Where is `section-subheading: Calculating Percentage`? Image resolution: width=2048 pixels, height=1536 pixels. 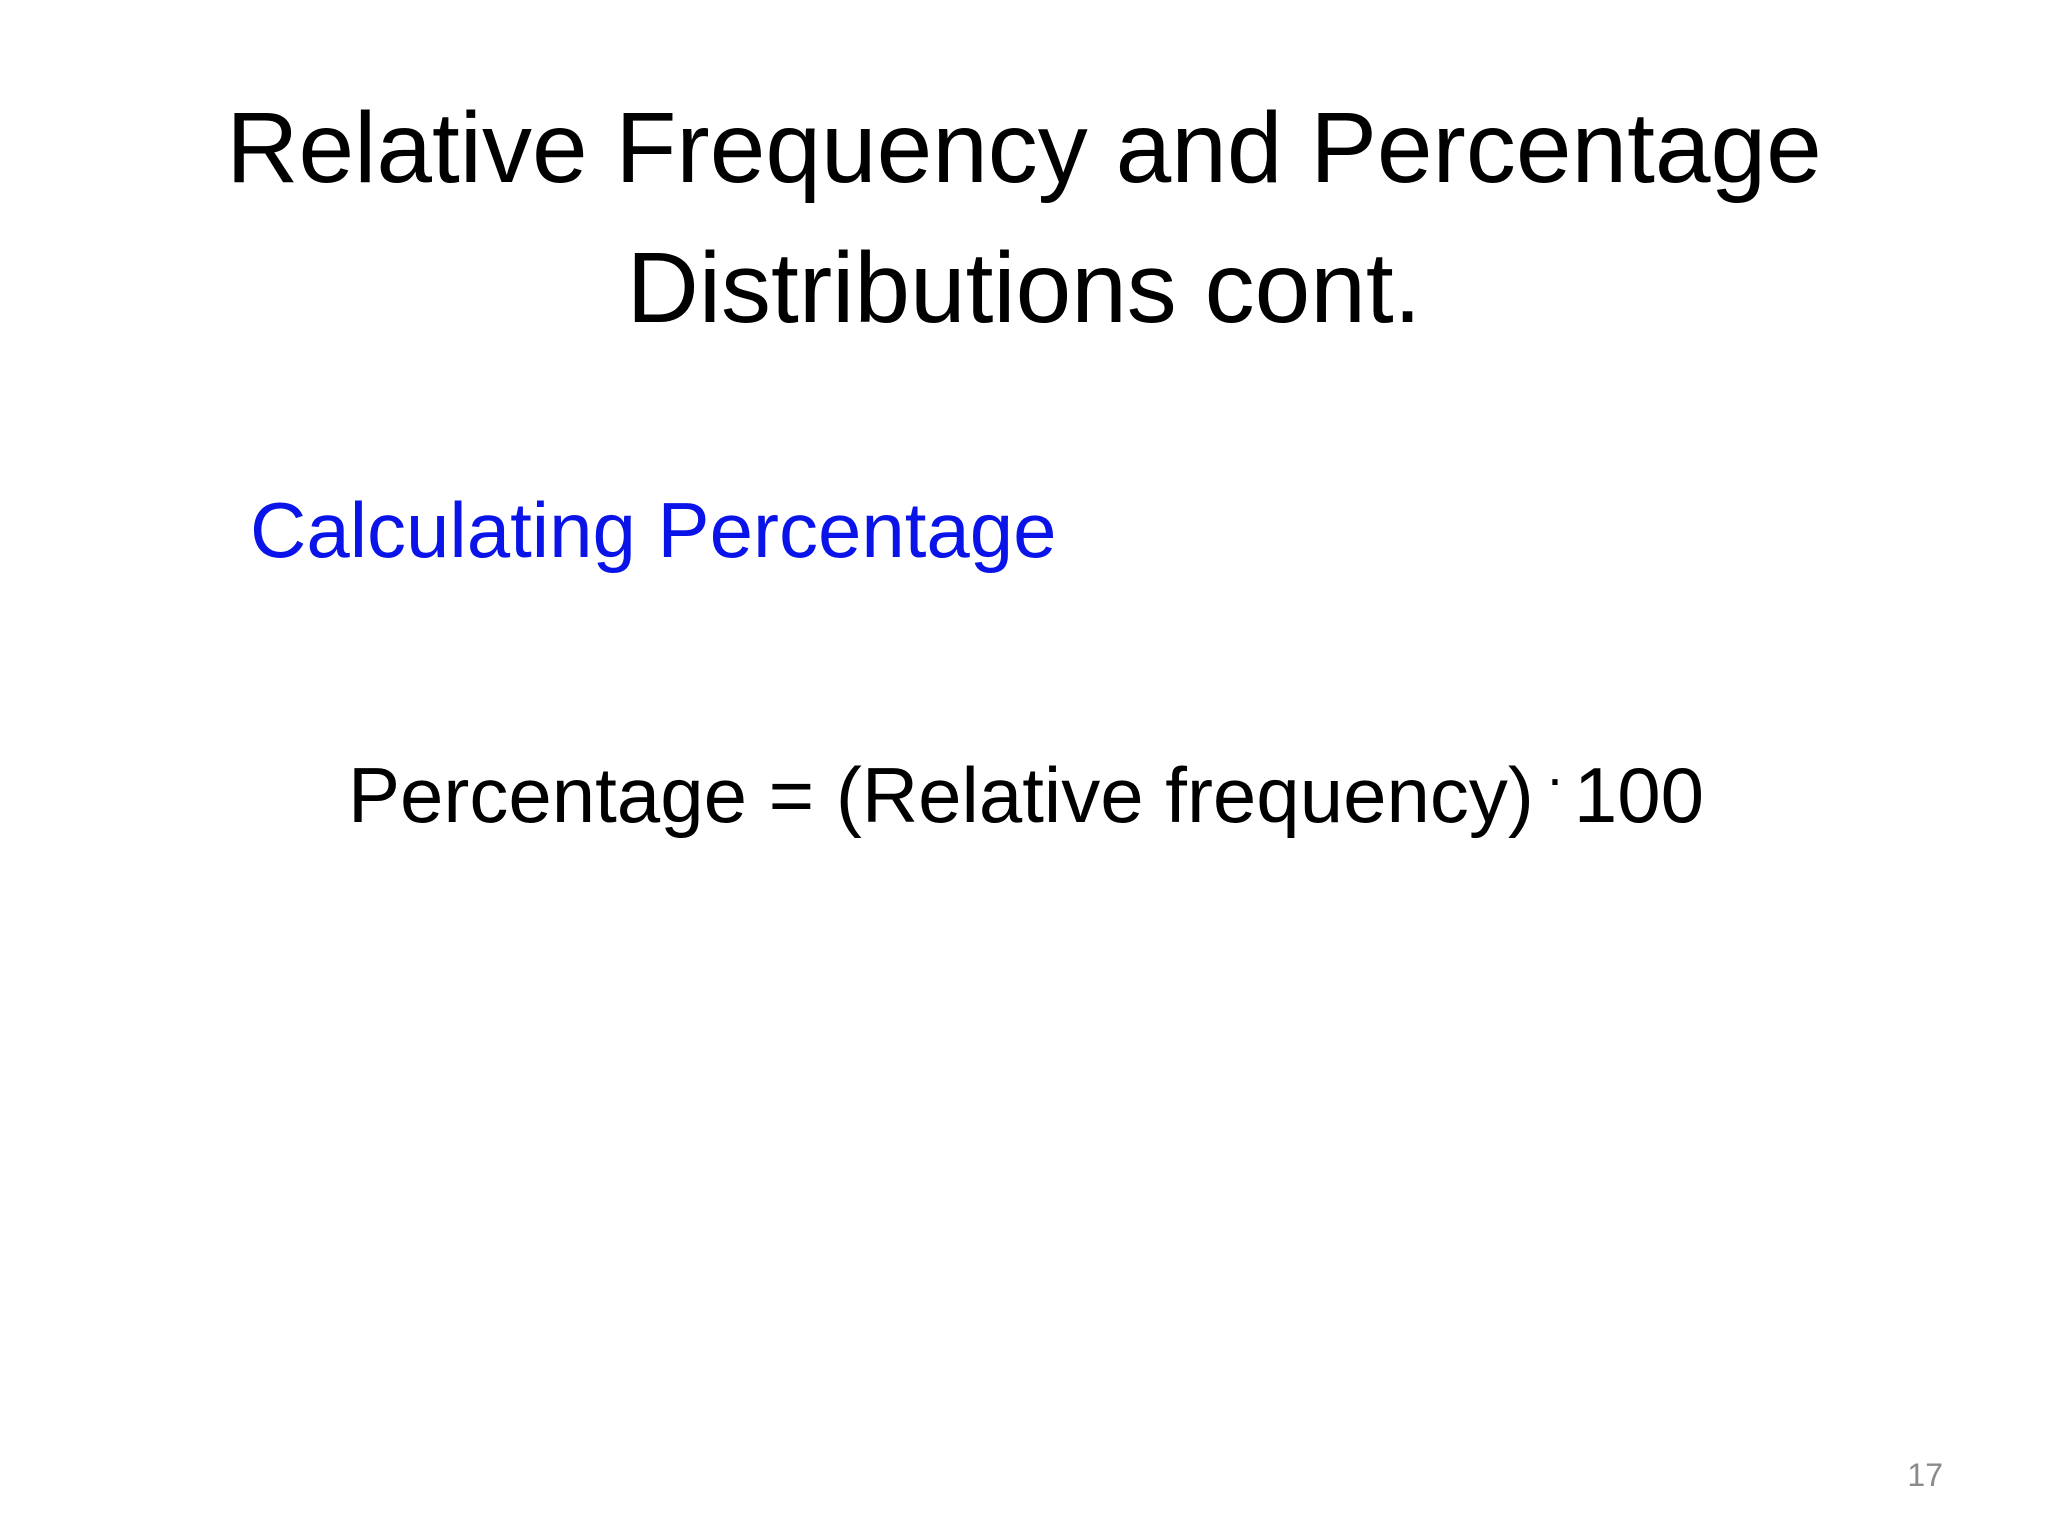 section-subheading: Calculating Percentage is located at coordinates (653, 530).